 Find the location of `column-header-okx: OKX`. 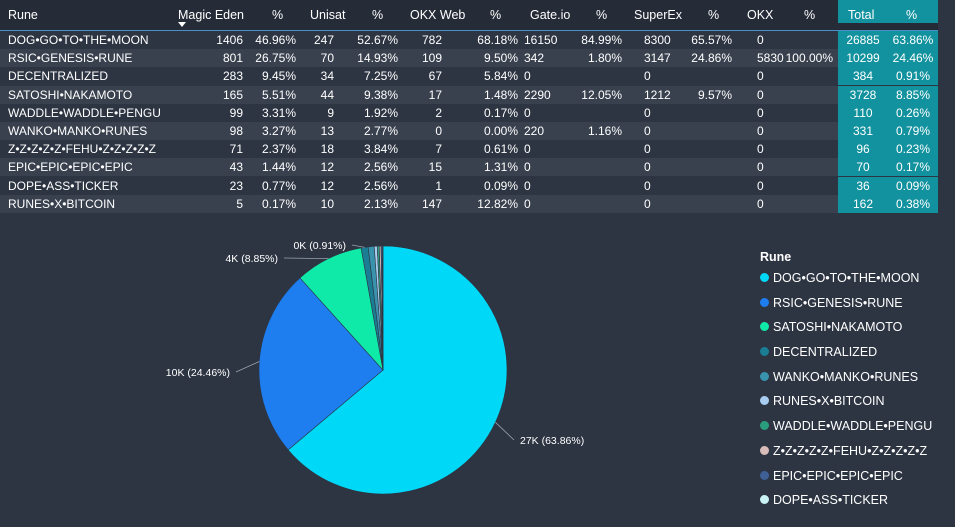

column-header-okx: OKX is located at coordinates (760, 15).